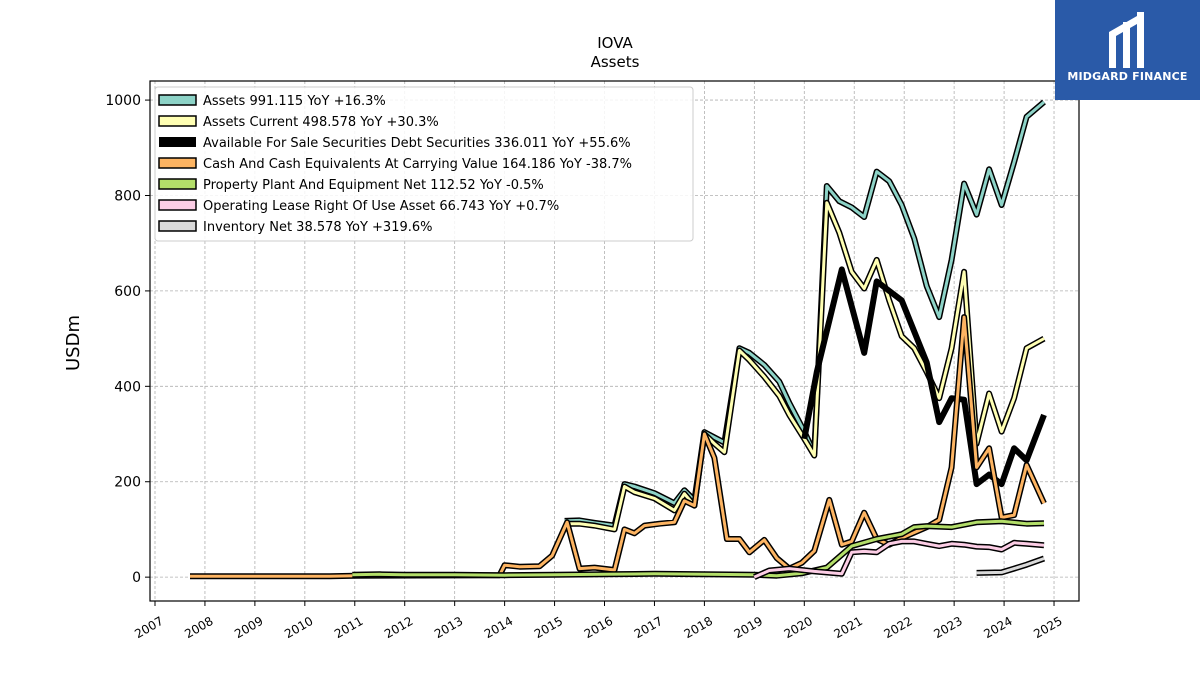  Describe the element at coordinates (127, 339) in the screenshot. I see `y-axis: 0 200 400 600 800 1000` at that location.